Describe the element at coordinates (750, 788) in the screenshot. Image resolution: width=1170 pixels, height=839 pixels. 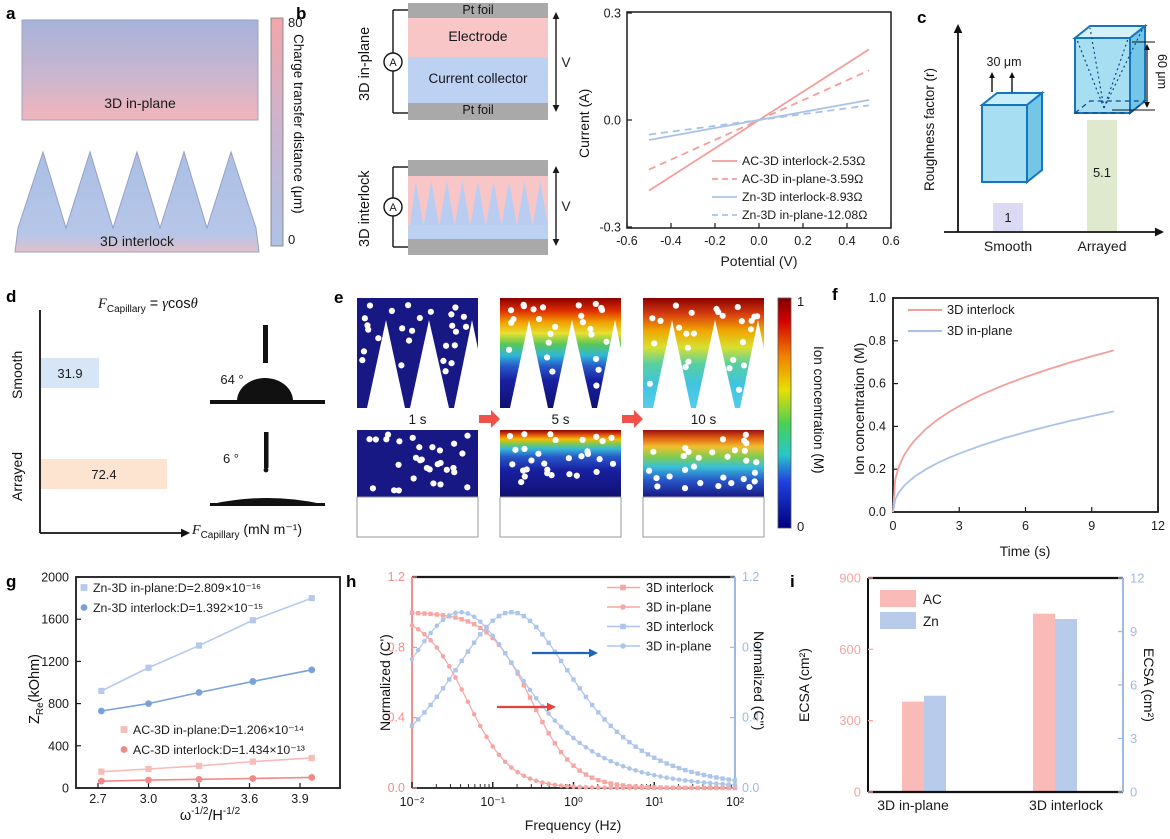
I see `y-tick-label-right: 0.0` at that location.